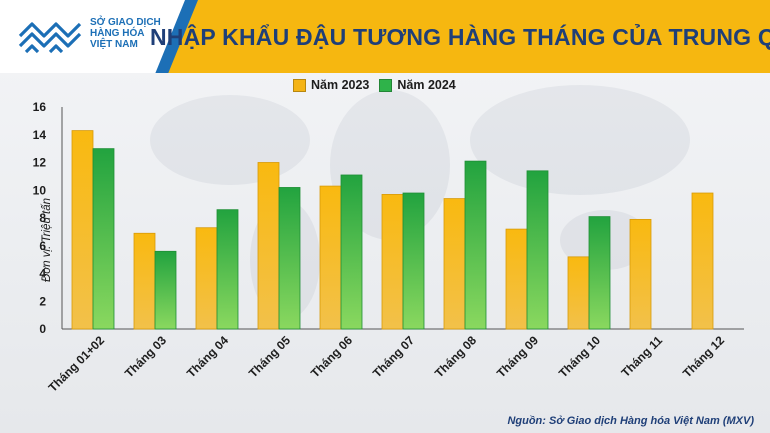  Describe the element at coordinates (114, 44) in the screenshot. I see `logo-line: VIỆT NAM` at that location.